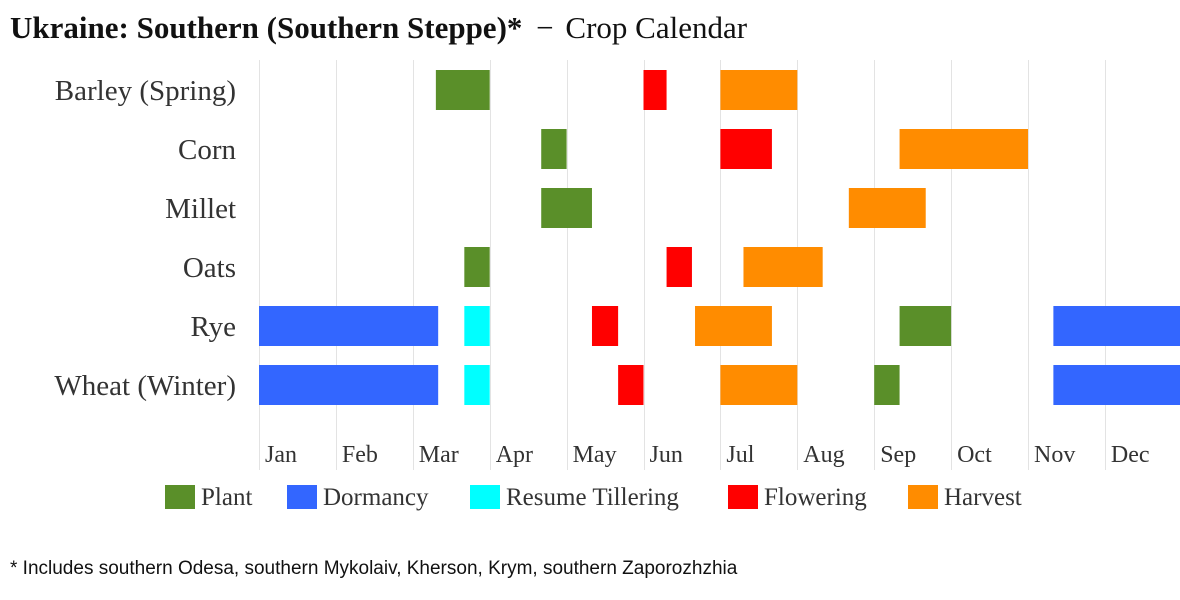  Describe the element at coordinates (592, 497) in the screenshot. I see `legend-label-resume-tillering: Resume Tillering` at that location.